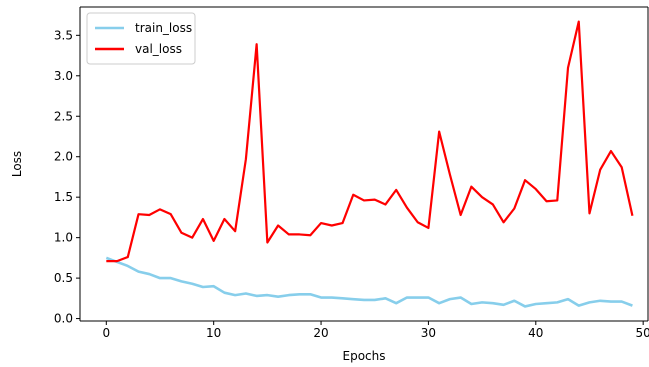 The width and height of the screenshot is (649, 367). What do you see at coordinates (642, 333) in the screenshot?
I see `x-tick-label: 50` at bounding box center [642, 333].